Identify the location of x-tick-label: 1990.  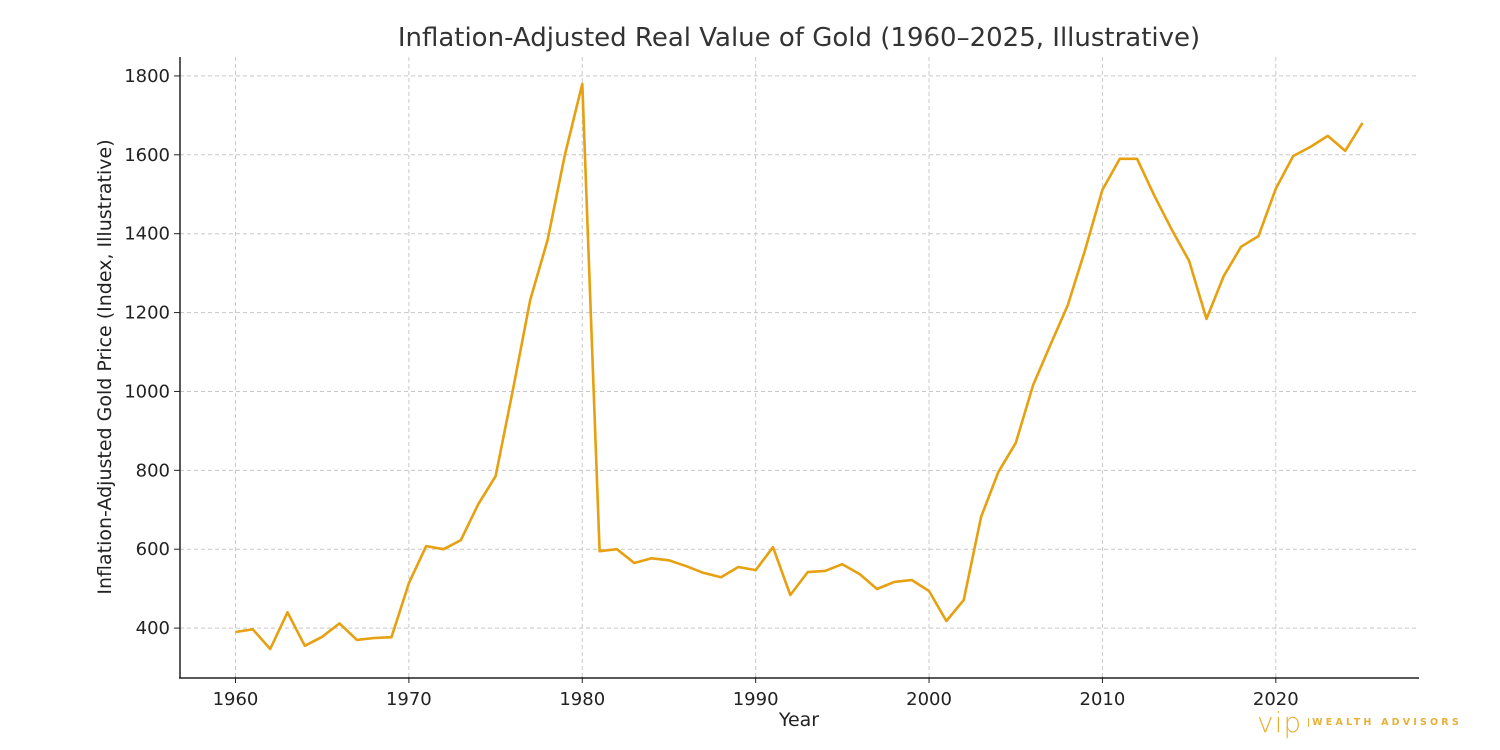
(756, 699).